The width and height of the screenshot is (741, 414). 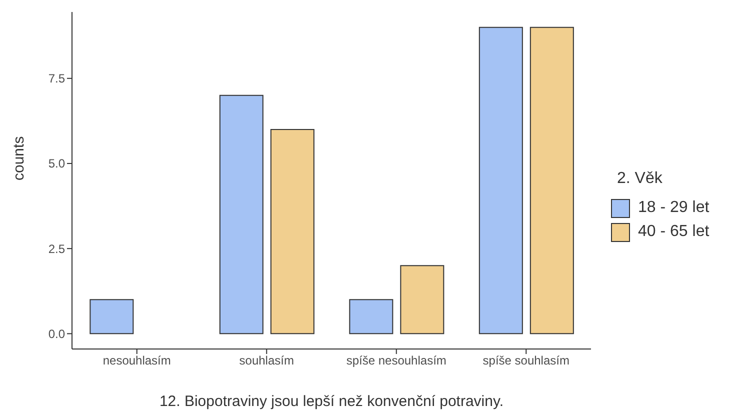 What do you see at coordinates (640, 179) in the screenshot?
I see `legend-title: 2. Věk` at bounding box center [640, 179].